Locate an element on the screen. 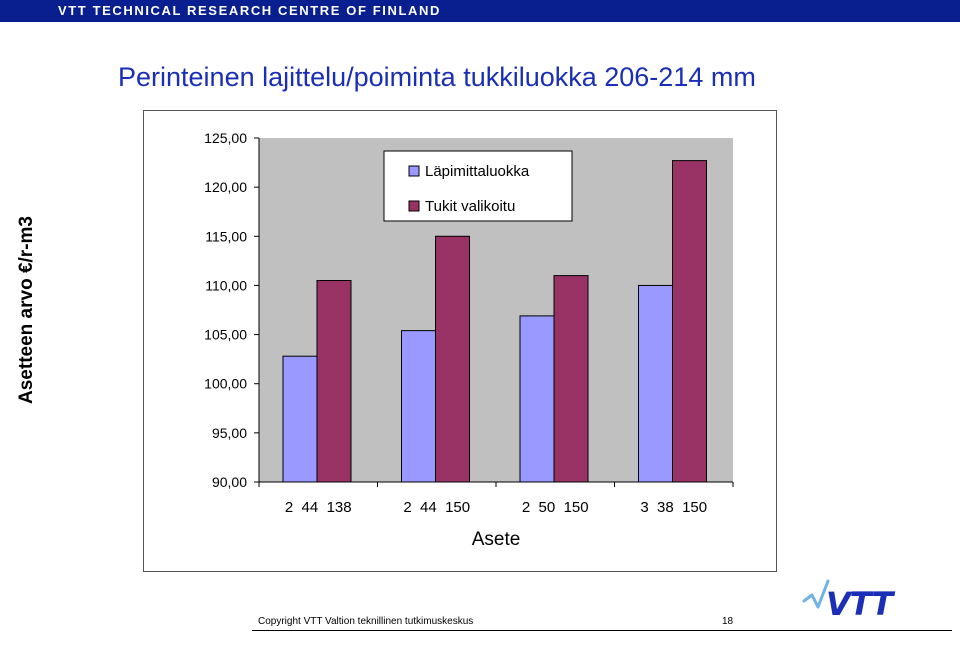  y-tick-label: 105,00 is located at coordinates (225, 335).